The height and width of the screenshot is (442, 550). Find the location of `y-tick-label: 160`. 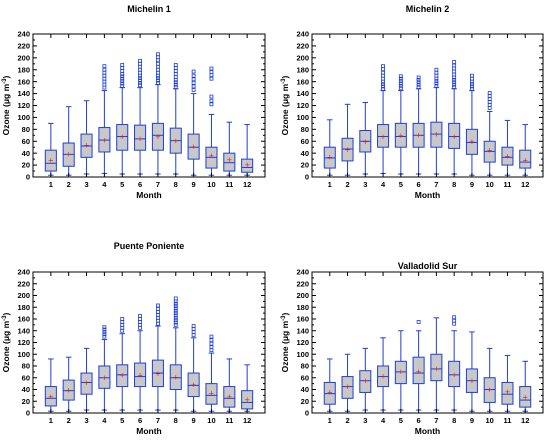

y-tick-label: 160 is located at coordinates (23, 81).